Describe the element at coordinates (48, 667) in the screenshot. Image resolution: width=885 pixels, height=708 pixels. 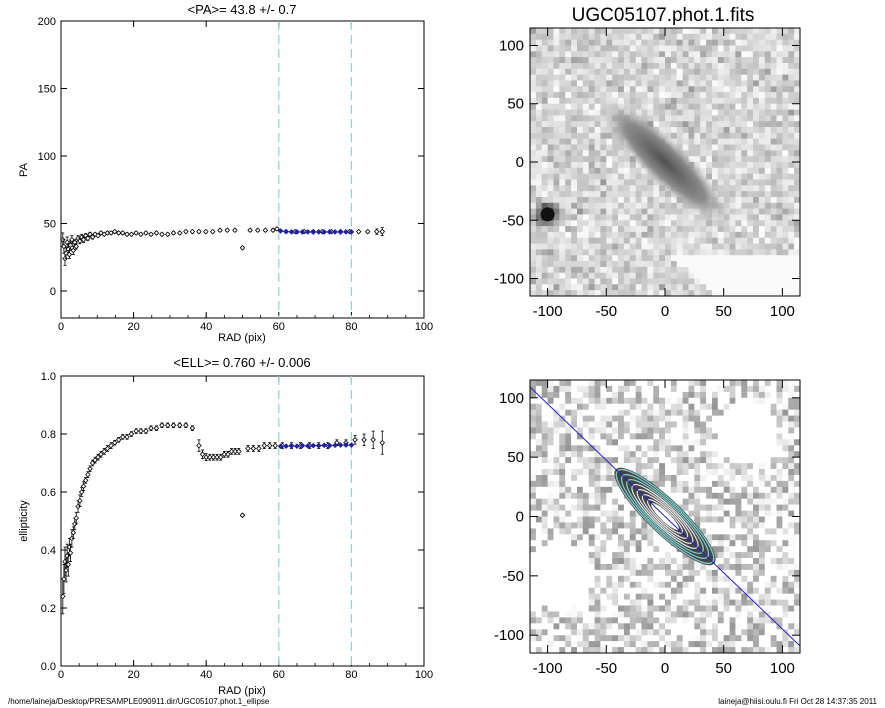
I see `y-tick-label: 0.0` at that location.